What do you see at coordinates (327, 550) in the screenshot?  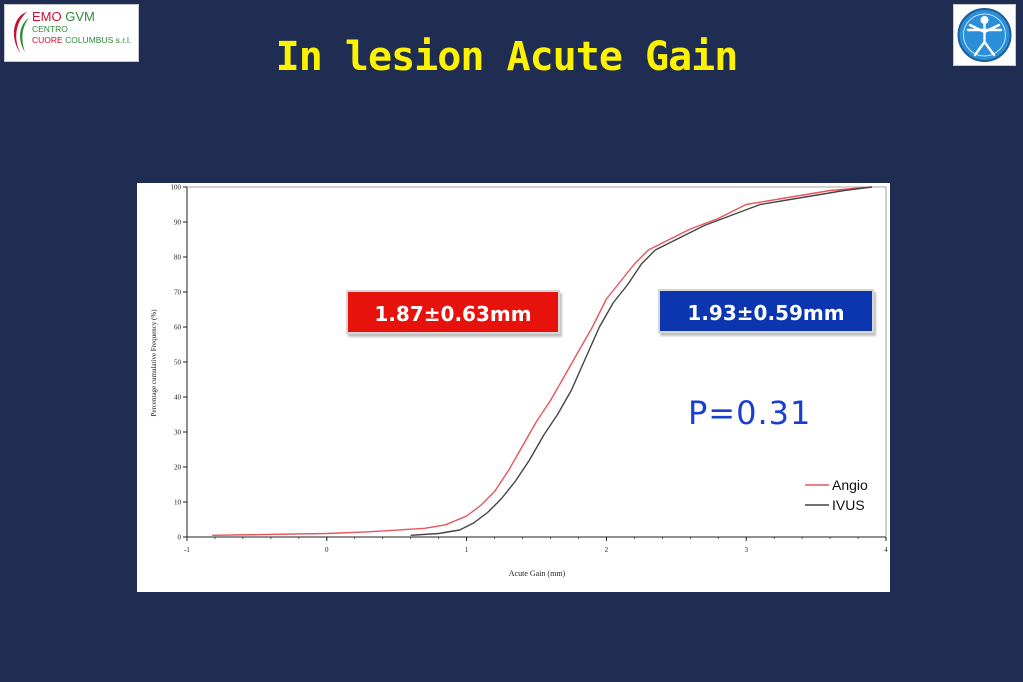 I see `x-tick-label: 0` at bounding box center [327, 550].